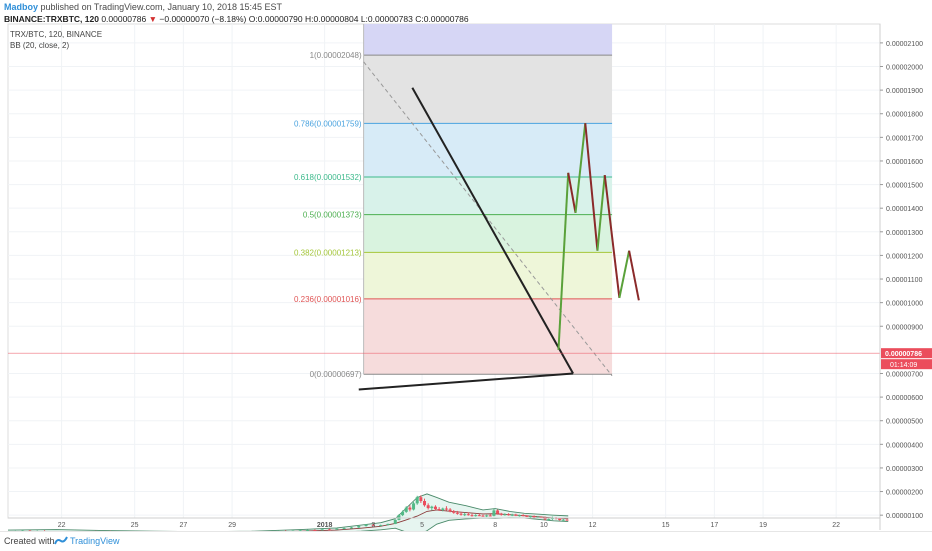  What do you see at coordinates (328, 252) in the screenshot?
I see `fib-label: 0.382(0.00001213)` at bounding box center [328, 252].